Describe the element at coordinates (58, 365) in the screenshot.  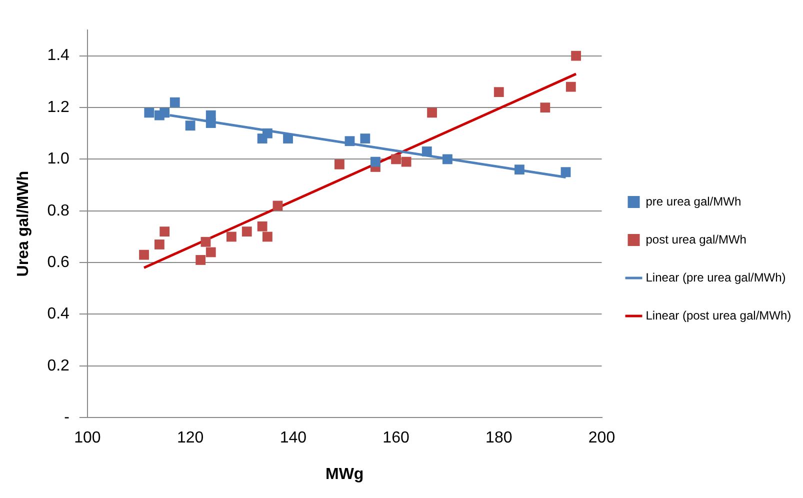
I see `y-tick-label: 0.2` at that location.